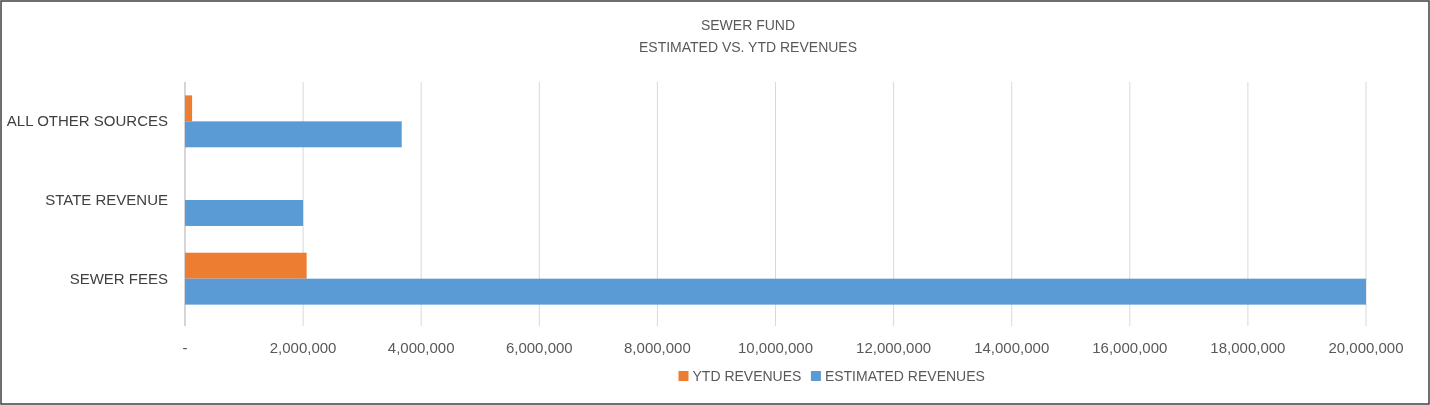 The height and width of the screenshot is (405, 1430). Describe the element at coordinates (1130, 347) in the screenshot. I see `x-tick-label: 16,000,000` at that location.